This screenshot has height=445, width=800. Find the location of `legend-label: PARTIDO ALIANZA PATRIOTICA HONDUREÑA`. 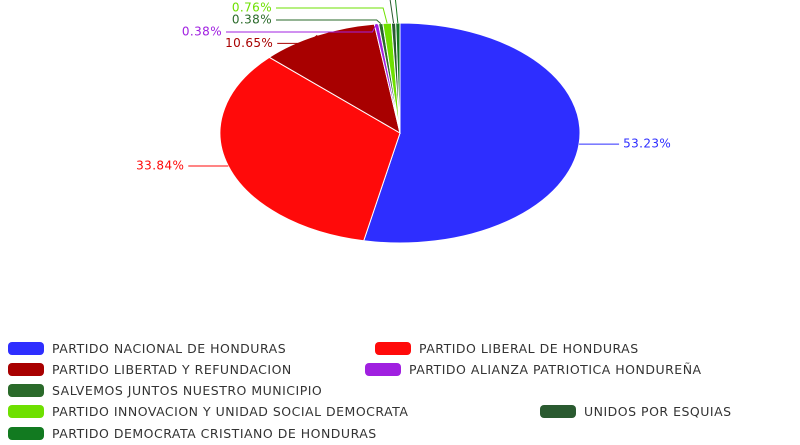

legend-label: PARTIDO ALIANZA PATRIOTICA HONDUREÑA is located at coordinates (555, 369).